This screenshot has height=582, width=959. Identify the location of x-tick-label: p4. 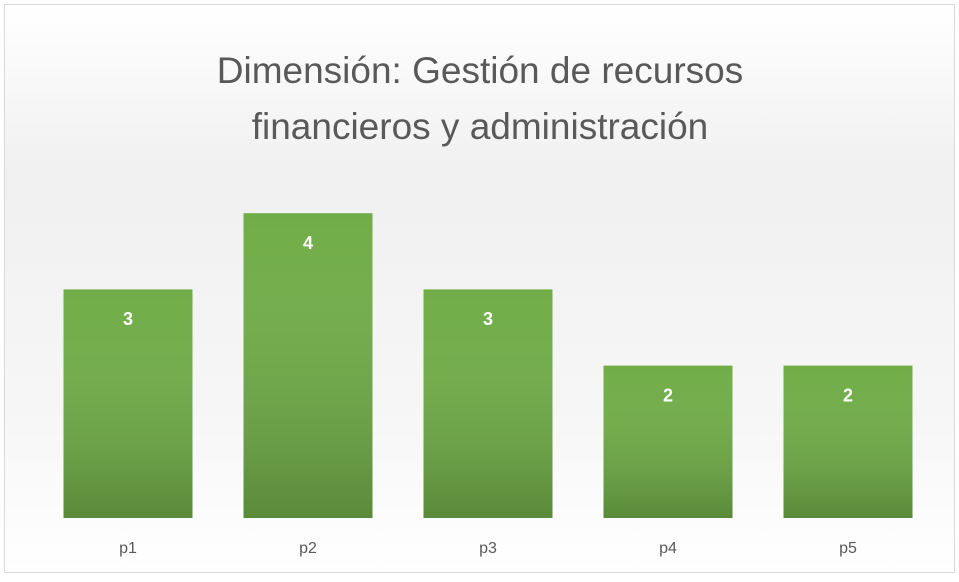
(668, 548).